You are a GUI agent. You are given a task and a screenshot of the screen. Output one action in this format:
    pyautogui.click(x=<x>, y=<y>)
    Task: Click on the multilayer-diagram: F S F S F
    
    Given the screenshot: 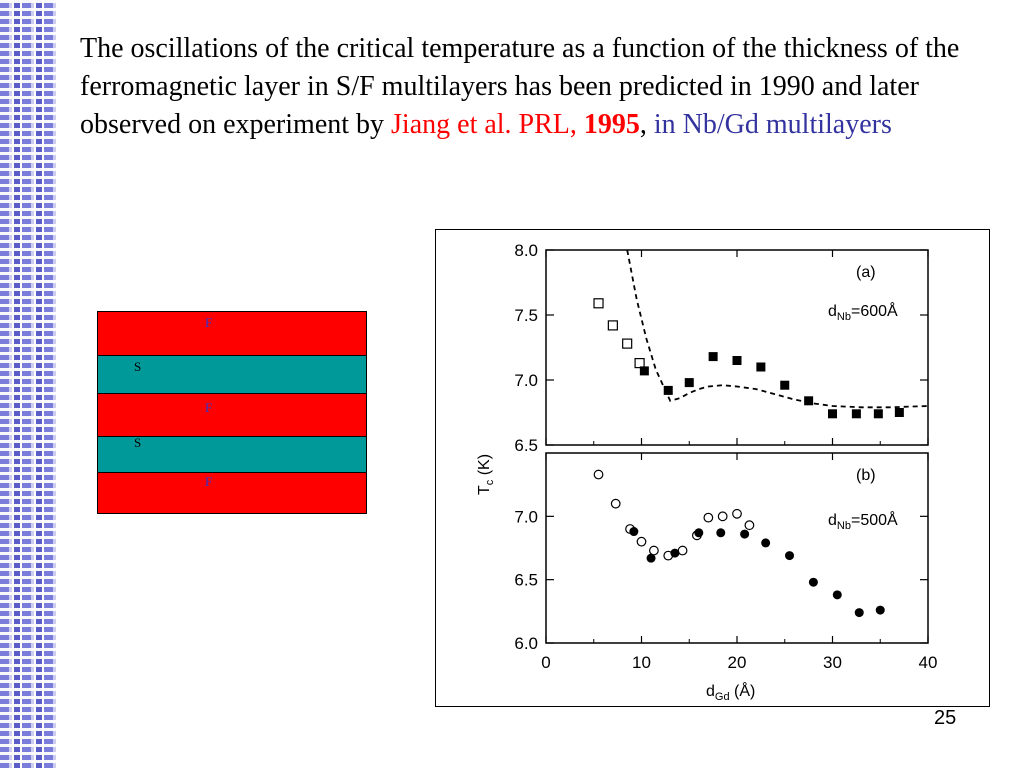 What is the action you would take?
    pyautogui.click(x=232, y=412)
    